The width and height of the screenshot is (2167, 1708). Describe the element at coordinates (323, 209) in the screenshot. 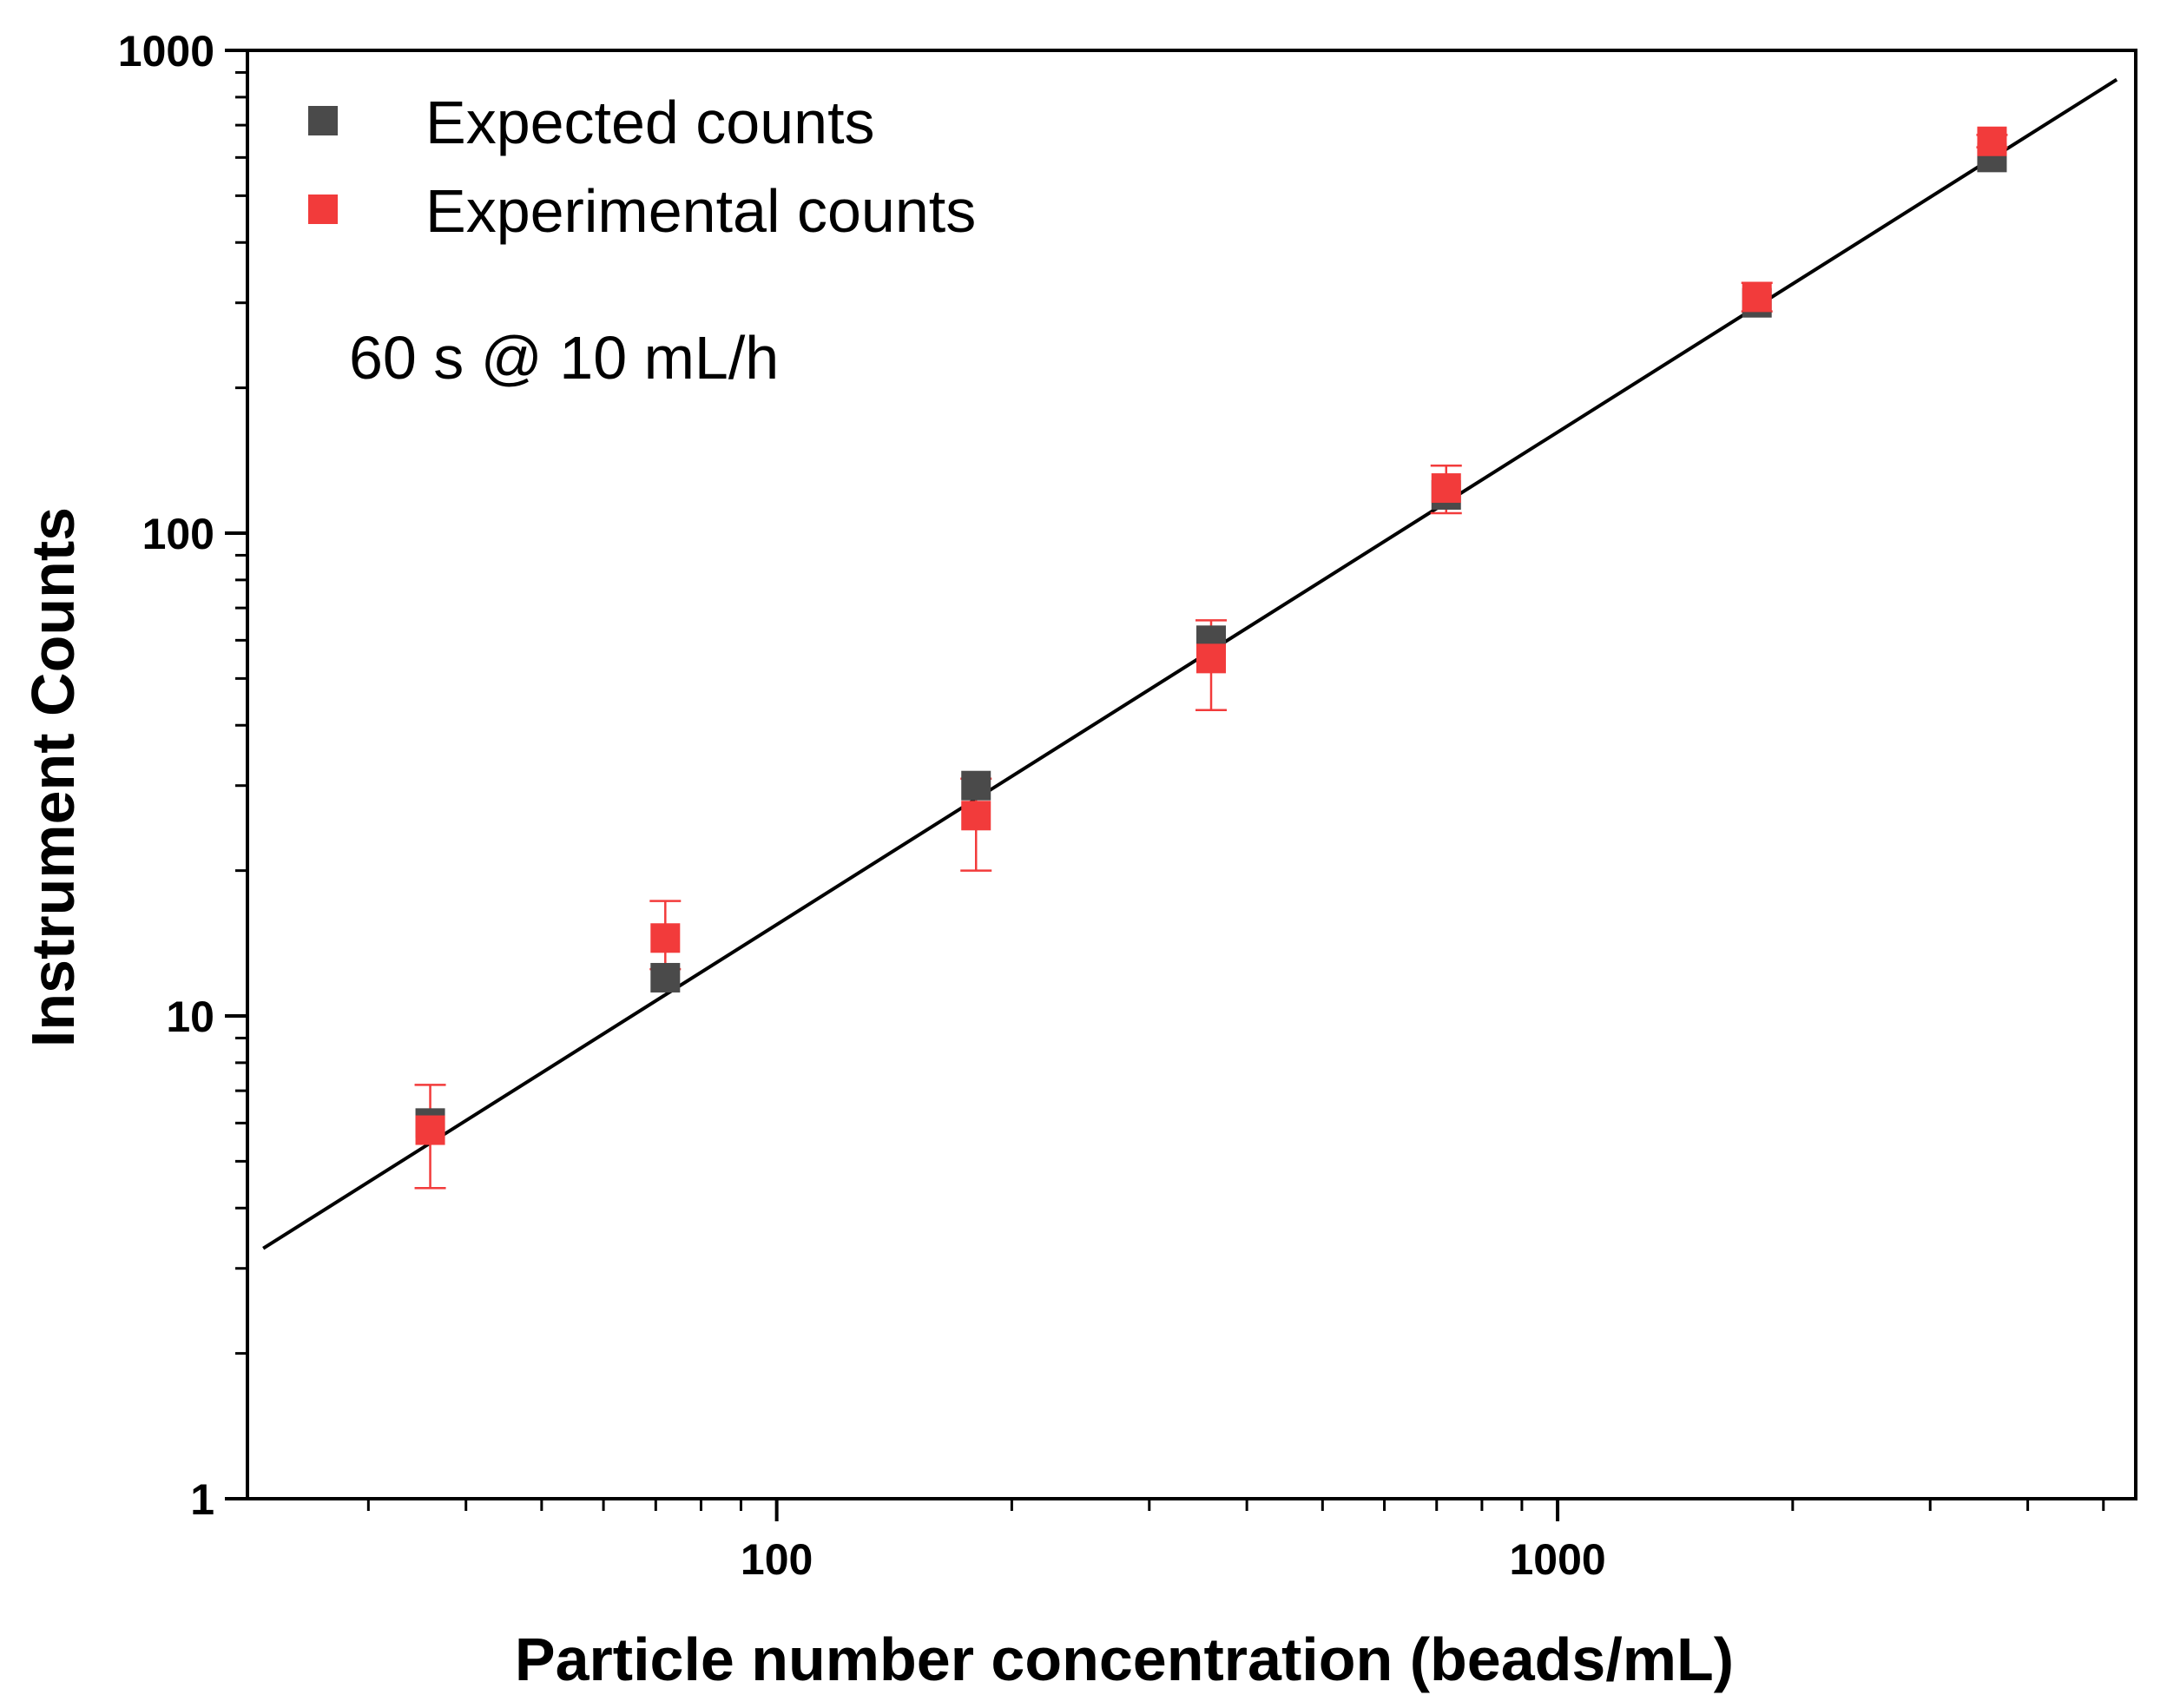

I see `legend-marker-experimental` at that location.